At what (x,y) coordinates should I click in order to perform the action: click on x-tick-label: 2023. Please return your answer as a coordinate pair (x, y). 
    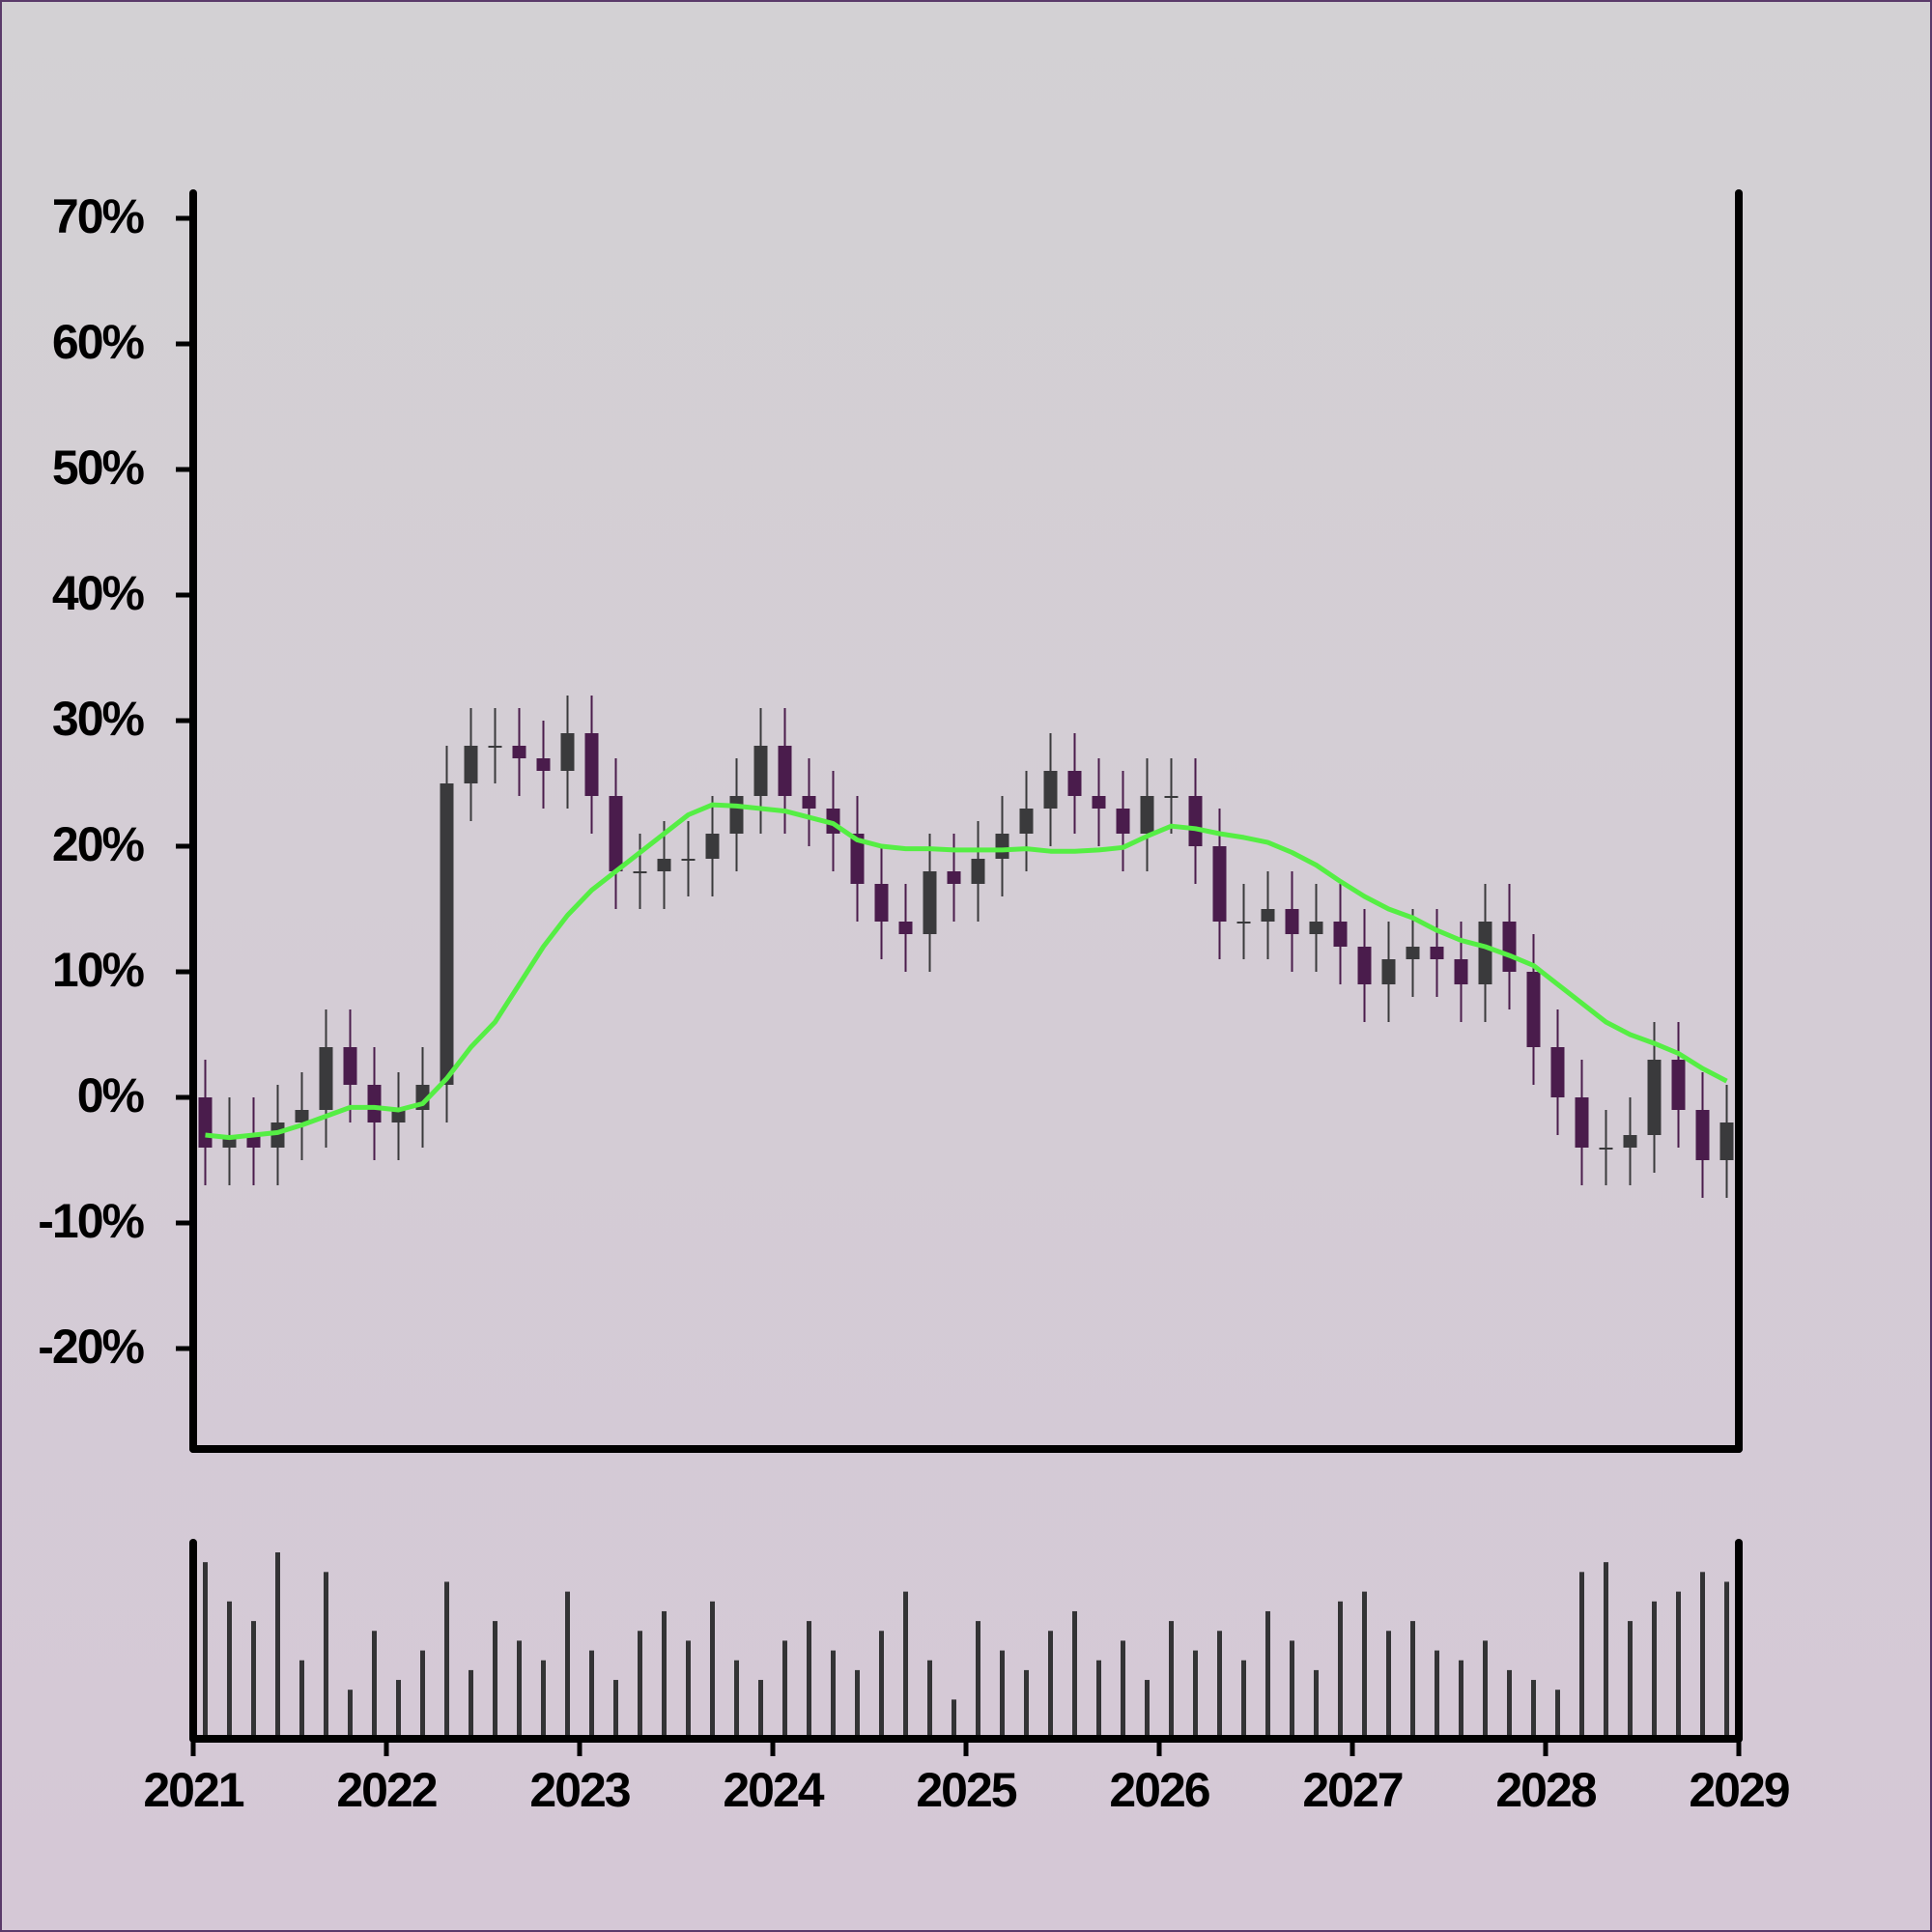
    Looking at the image, I should click on (579, 1790).